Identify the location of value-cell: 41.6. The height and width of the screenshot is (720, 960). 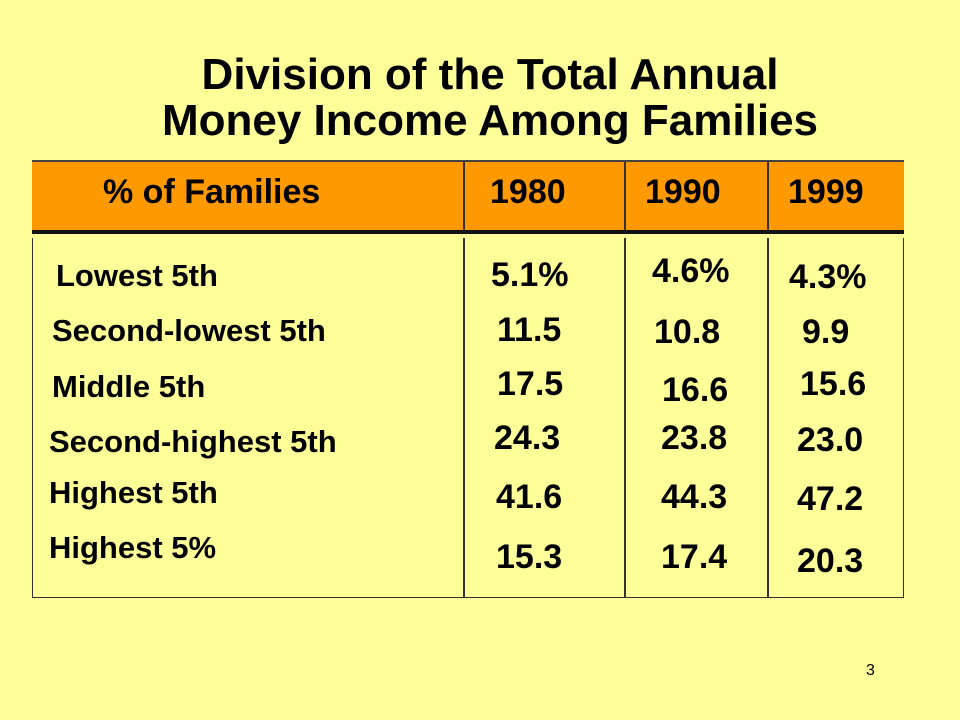
(529, 497).